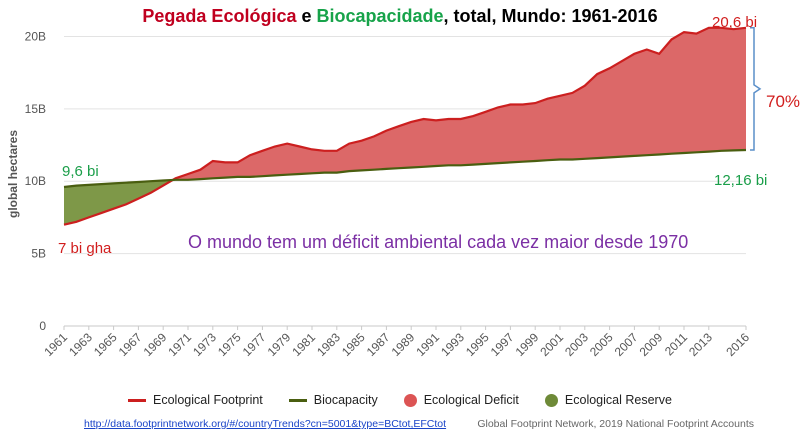 The width and height of the screenshot is (800, 439). What do you see at coordinates (204, 344) in the screenshot?
I see `x-tick-label: 1973` at bounding box center [204, 344].